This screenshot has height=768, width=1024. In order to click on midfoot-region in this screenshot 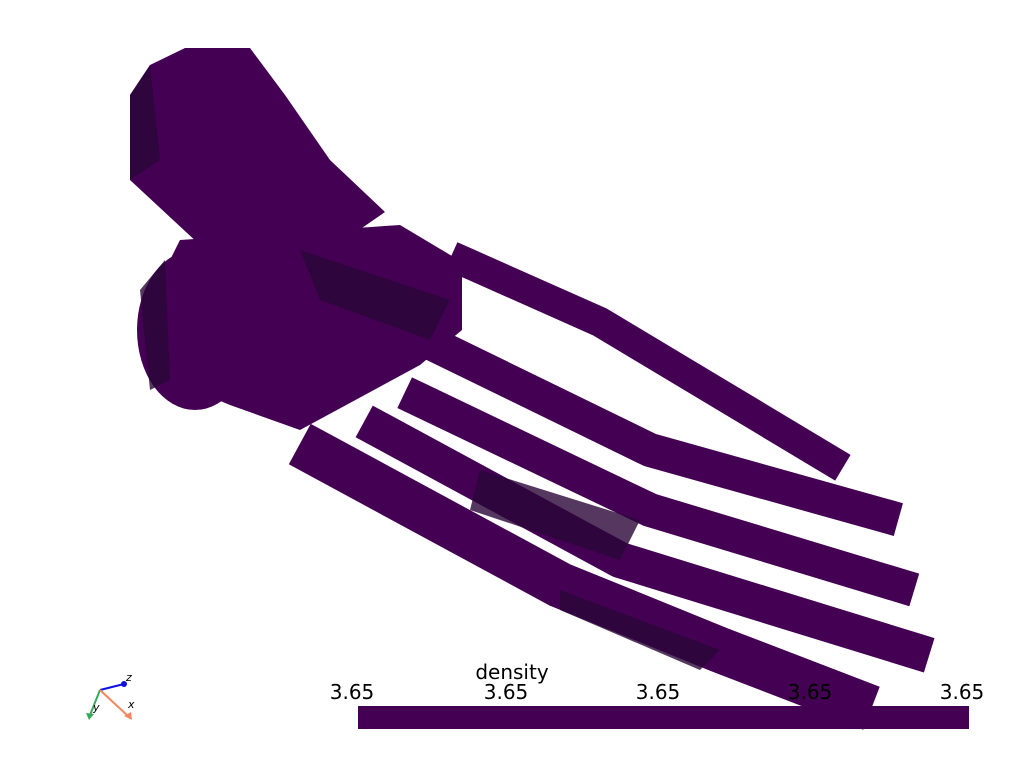, I will do `click(306, 327)`.